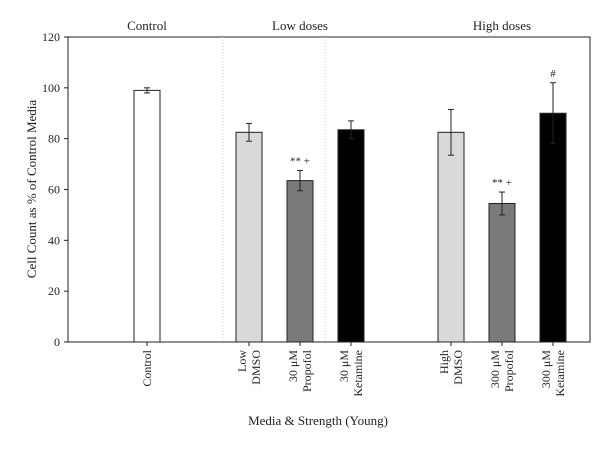 This screenshot has width=600, height=450. What do you see at coordinates (54, 139) in the screenshot?
I see `y-tick-label: 80` at bounding box center [54, 139].